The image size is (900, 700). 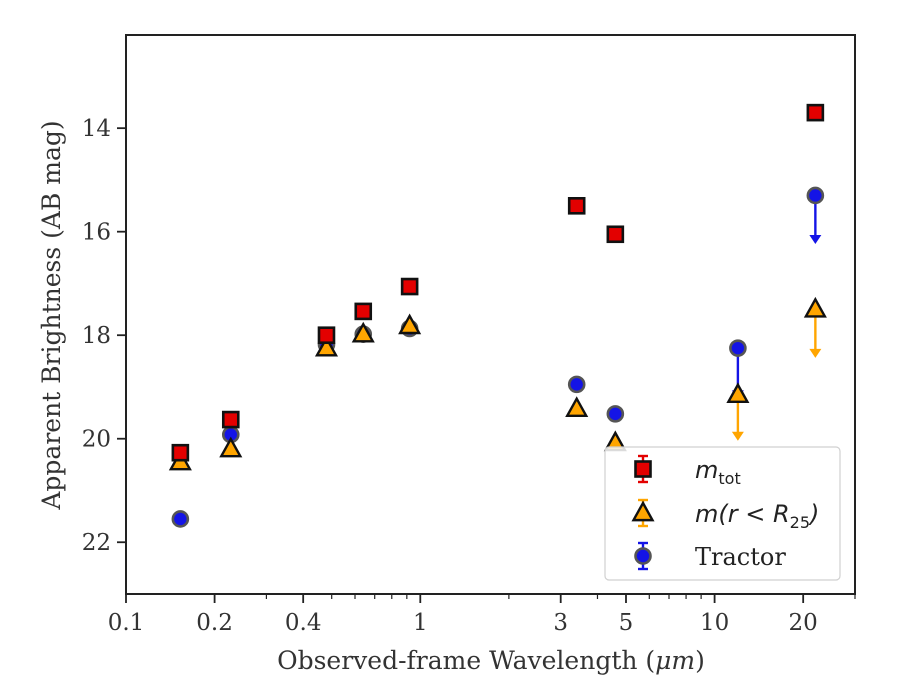 I want to click on y-axis-label: Apparent Brightness (AB mag), so click(x=51, y=315).